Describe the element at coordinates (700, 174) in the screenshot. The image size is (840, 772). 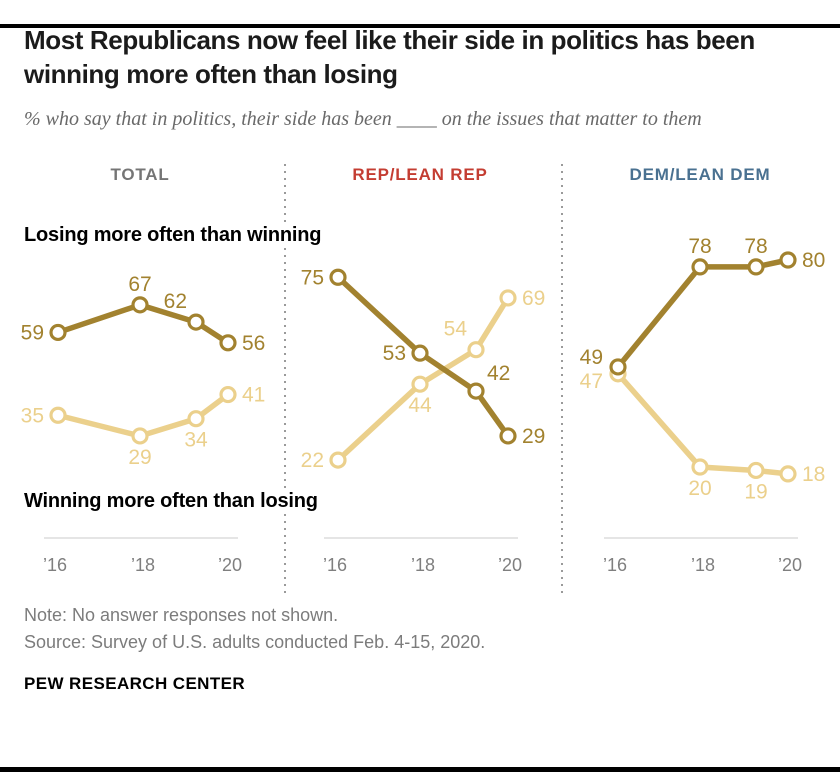
I see `panel-header-dem: DEM/LEAN DEM` at that location.